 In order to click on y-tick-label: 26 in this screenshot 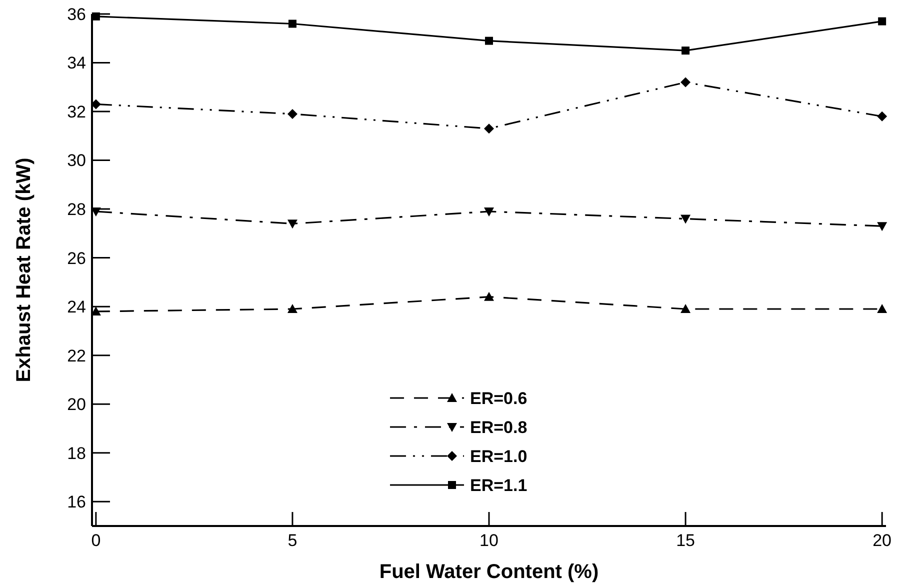, I will do `click(76, 258)`.